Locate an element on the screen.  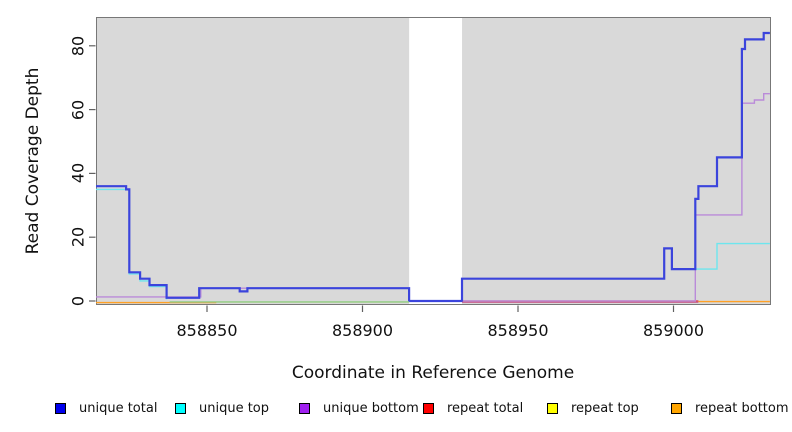
legend-label: unique bottom is located at coordinates (371, 408).